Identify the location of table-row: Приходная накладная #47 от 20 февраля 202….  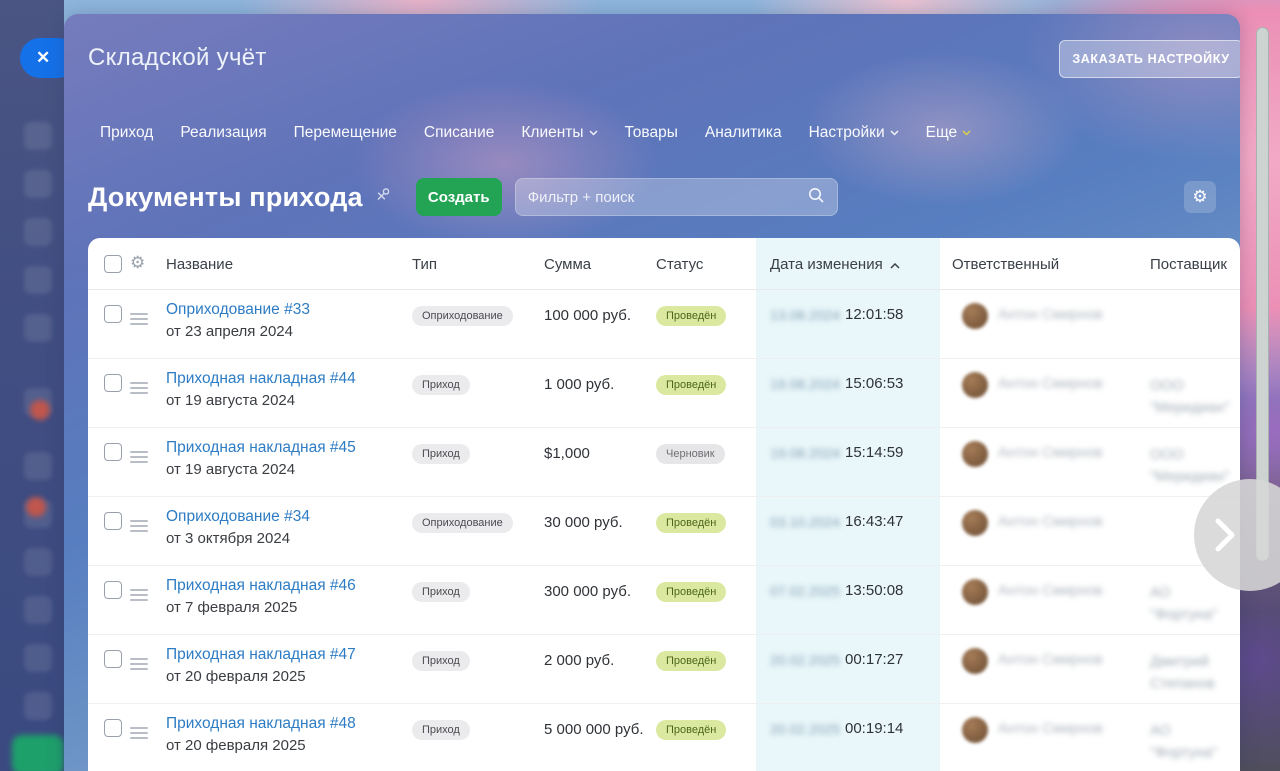
(664, 669).